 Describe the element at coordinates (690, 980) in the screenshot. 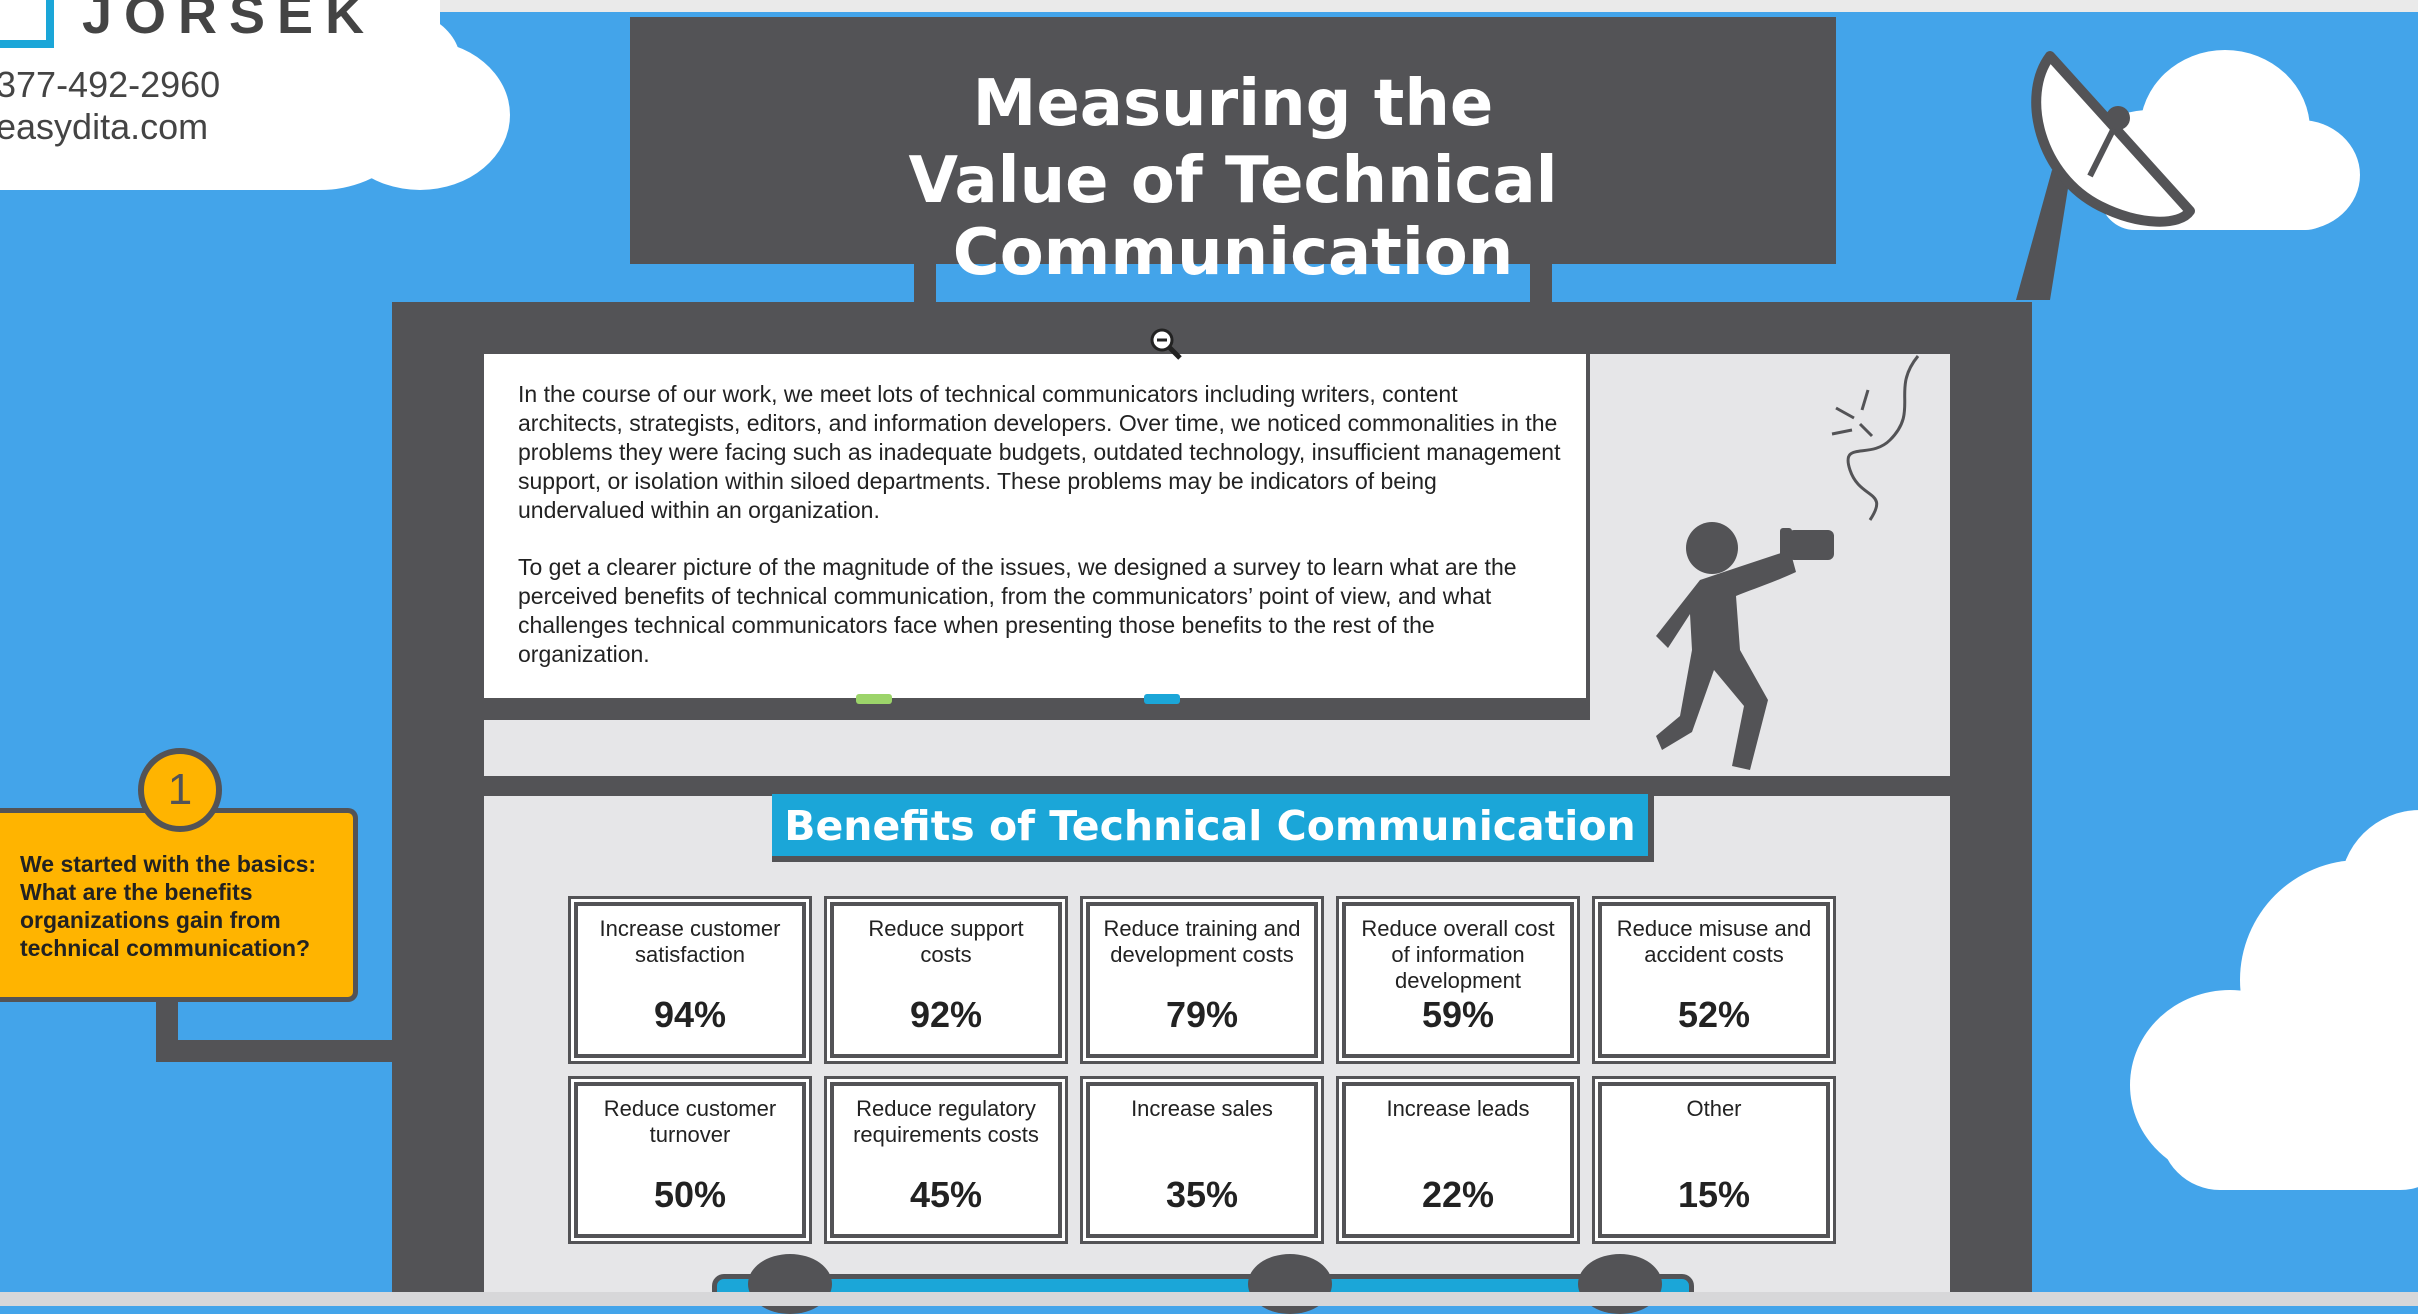

I see `benefit-card: Increase customer satisfaction 94%` at that location.